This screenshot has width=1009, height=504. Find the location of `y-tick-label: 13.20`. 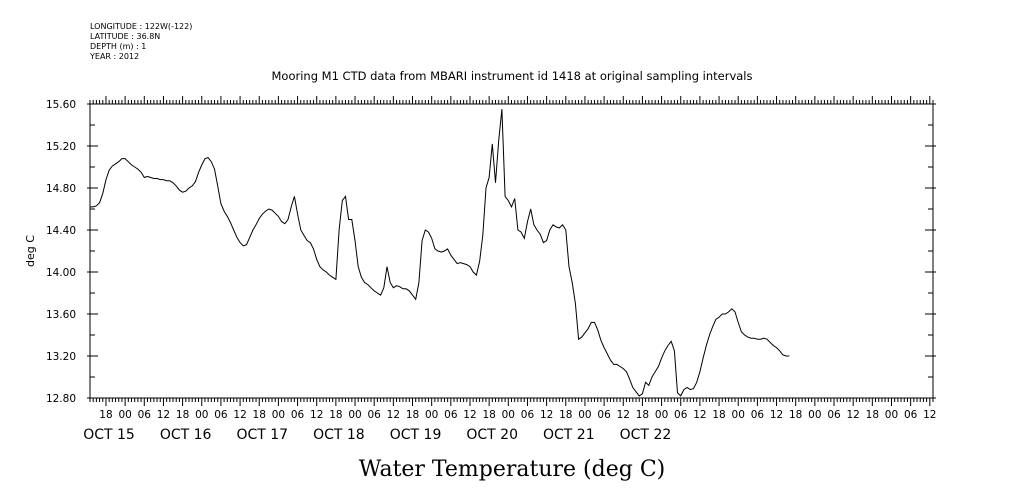

y-tick-label: 13.20 is located at coordinates (61, 357).